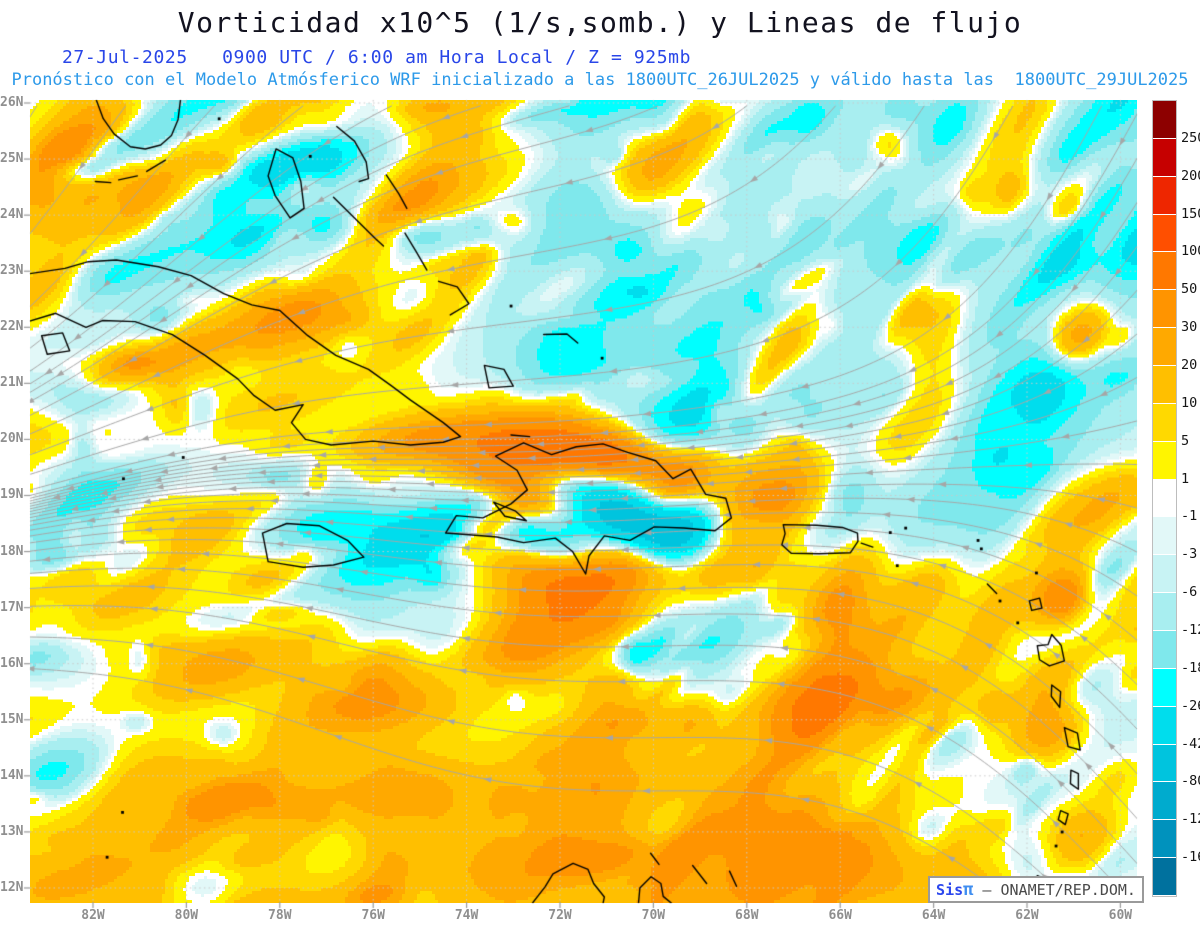 This screenshot has height=927, width=1200. Describe the element at coordinates (93, 915) in the screenshot. I see `lon-label: 82W` at that location.